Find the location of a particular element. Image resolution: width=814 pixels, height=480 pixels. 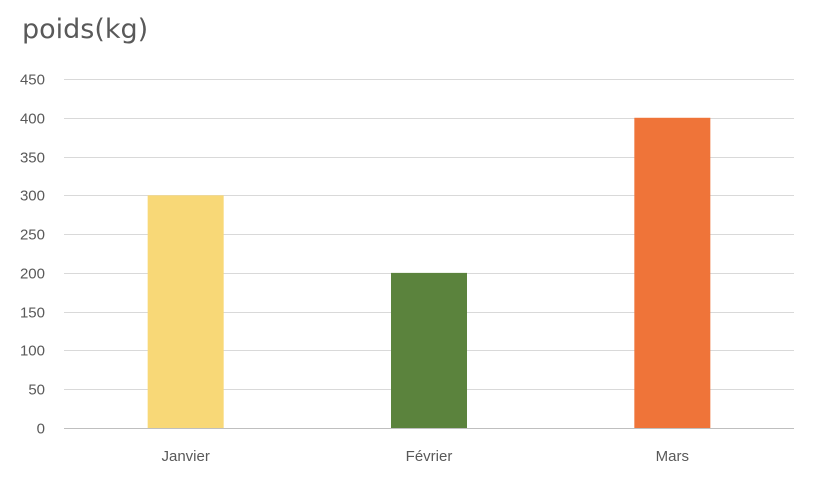

y-tick-label: 400 is located at coordinates (32, 119).